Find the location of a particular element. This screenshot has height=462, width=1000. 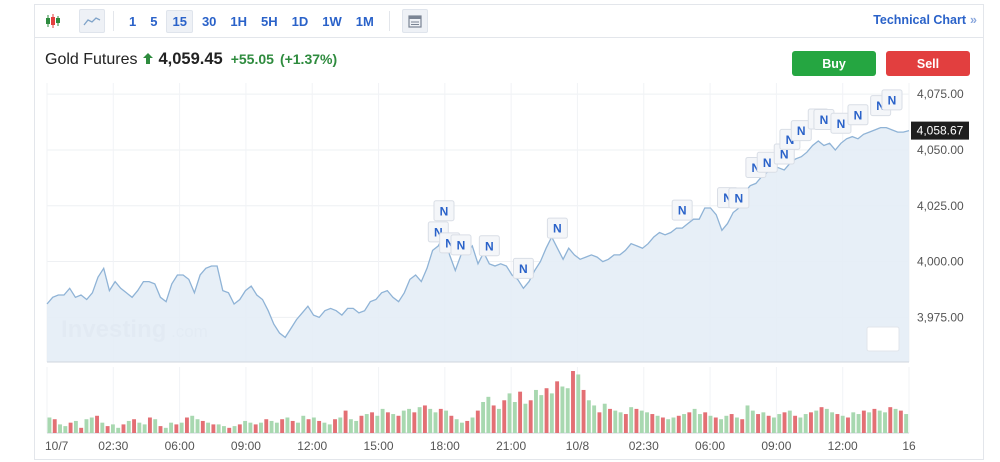

current-price-badge is located at coordinates (940, 130).